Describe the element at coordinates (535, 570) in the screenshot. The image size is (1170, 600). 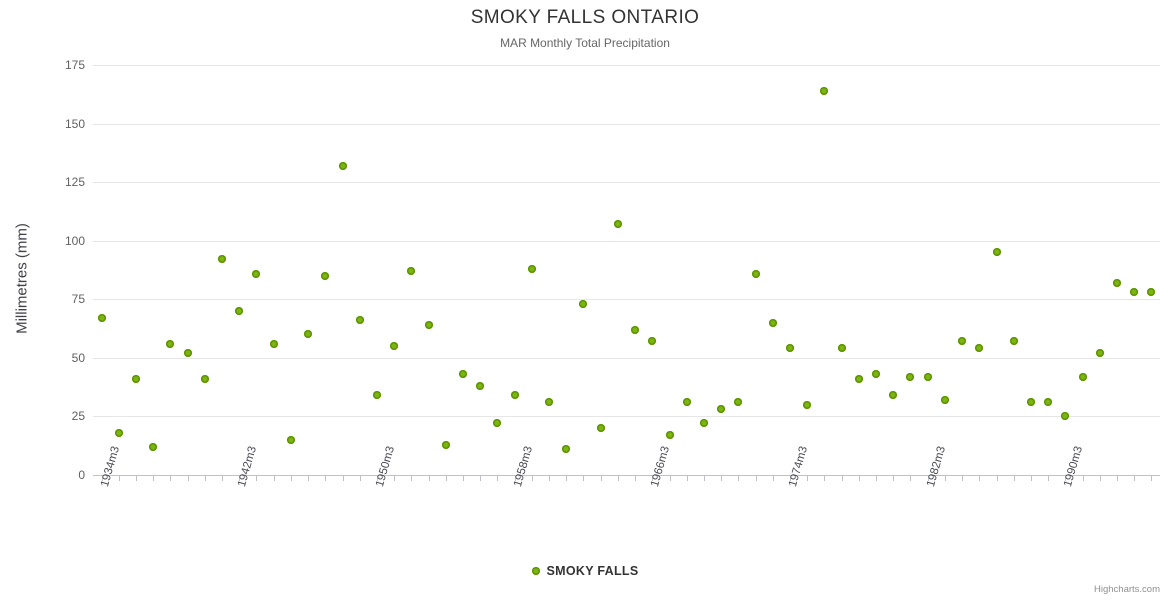
I see `legend-marker-icon` at that location.